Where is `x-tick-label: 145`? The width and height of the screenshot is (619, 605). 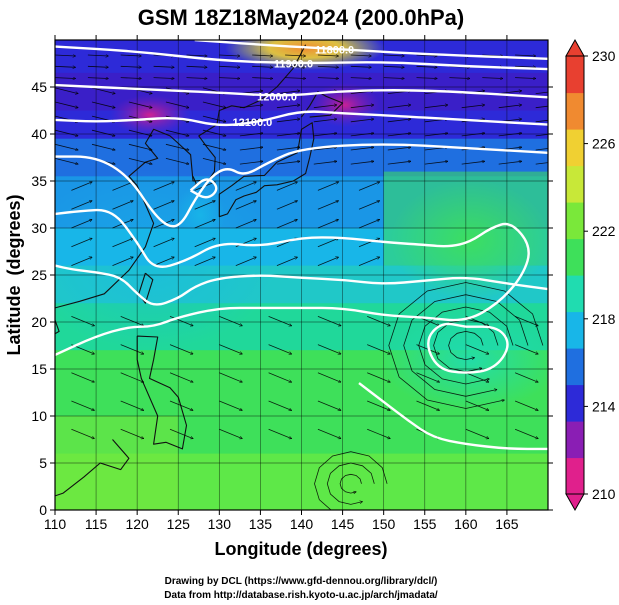 x-tick-label: 145 is located at coordinates (343, 524).